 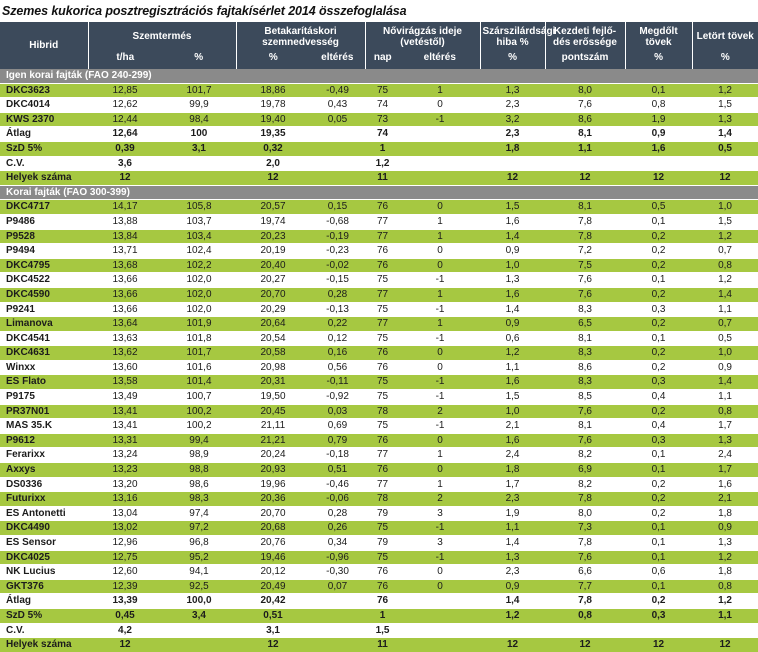 I want to click on hybrid-name-cell: DKC4490, so click(x=44, y=528).